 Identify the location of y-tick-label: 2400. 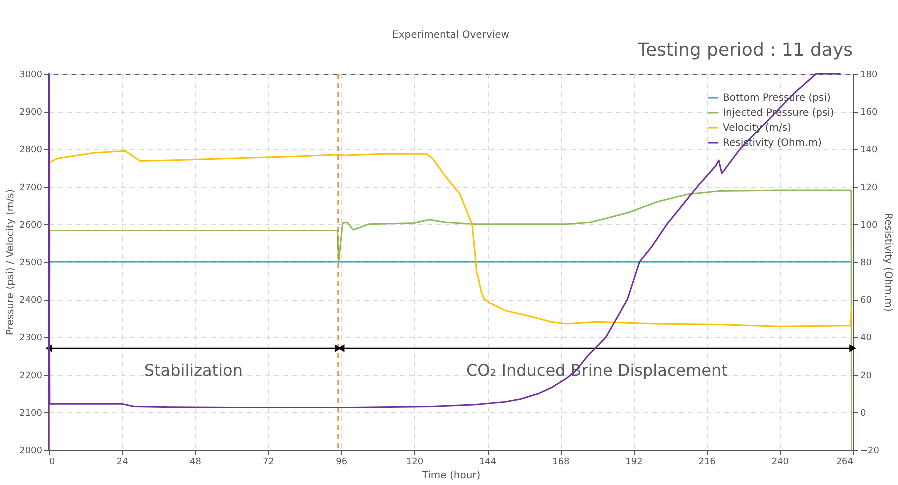
(31, 301).